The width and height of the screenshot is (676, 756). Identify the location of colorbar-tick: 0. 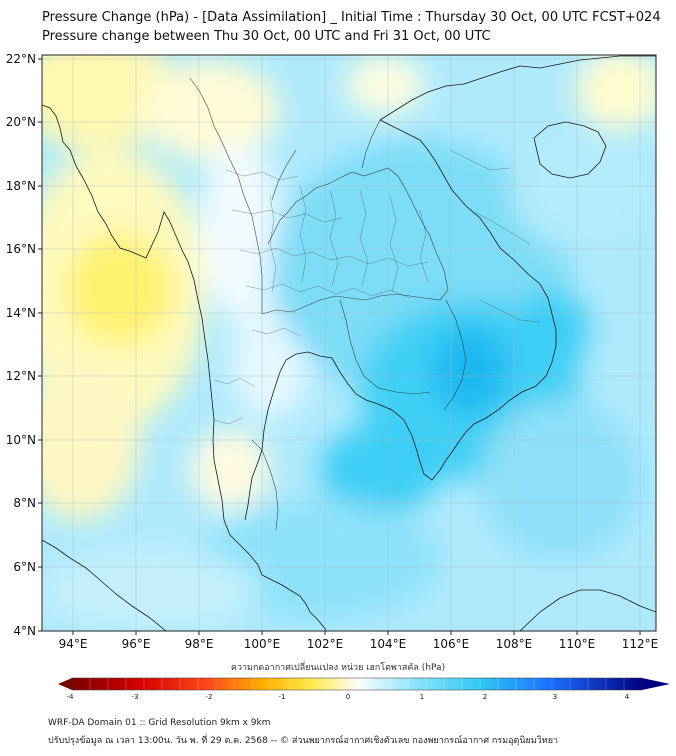
(348, 697).